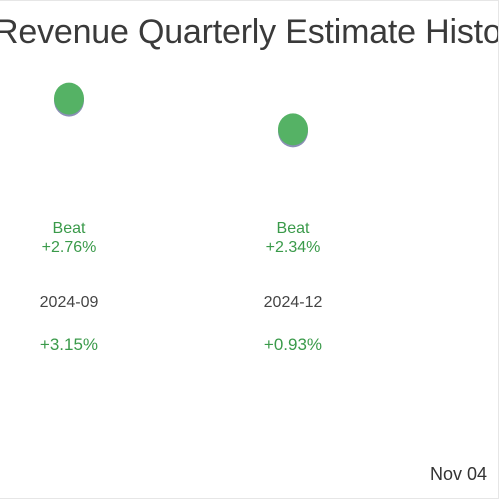  Describe the element at coordinates (69, 302) in the screenshot. I see `period-label: 2024-09` at that location.